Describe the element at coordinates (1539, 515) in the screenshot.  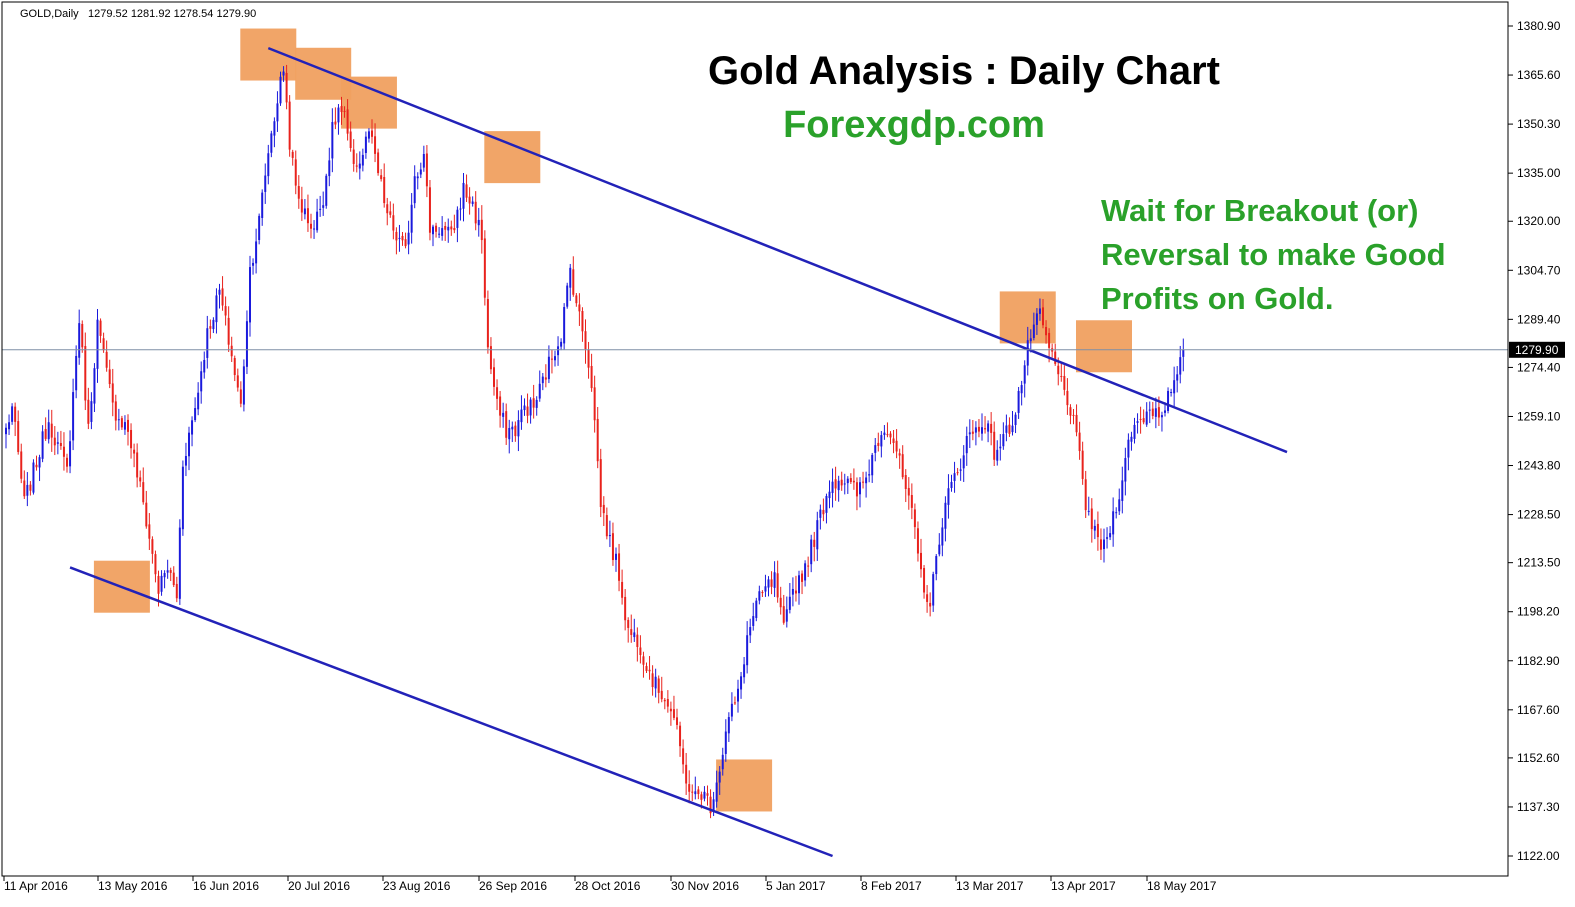
I see `y-tick-label: 1228.50` at that location.